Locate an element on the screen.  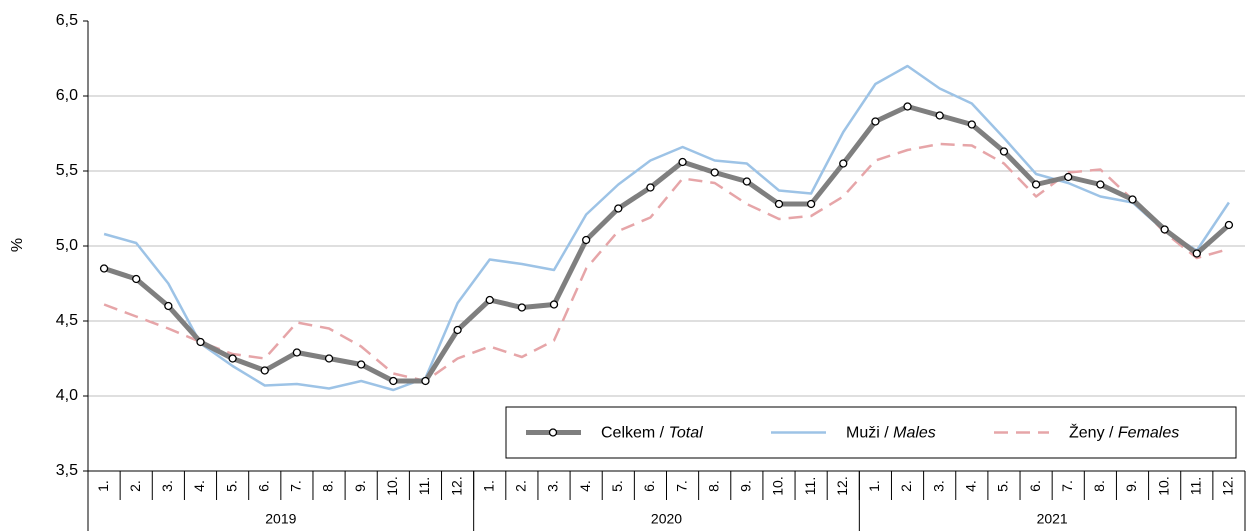
legend-label: Ženy / Females is located at coordinates (1124, 432).